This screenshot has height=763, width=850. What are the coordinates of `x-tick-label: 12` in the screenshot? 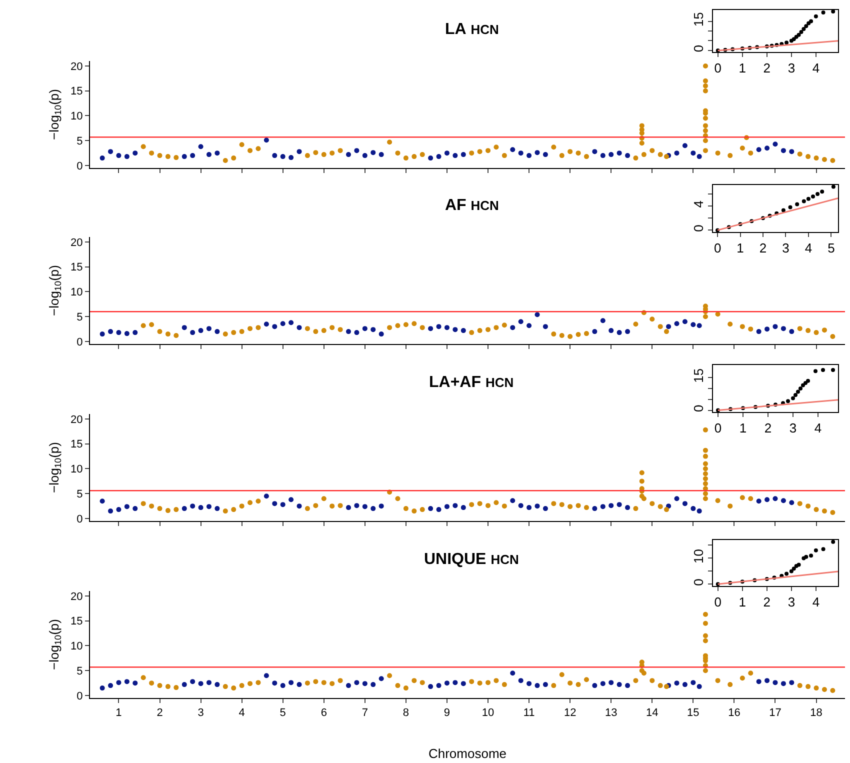 It's located at (570, 713).